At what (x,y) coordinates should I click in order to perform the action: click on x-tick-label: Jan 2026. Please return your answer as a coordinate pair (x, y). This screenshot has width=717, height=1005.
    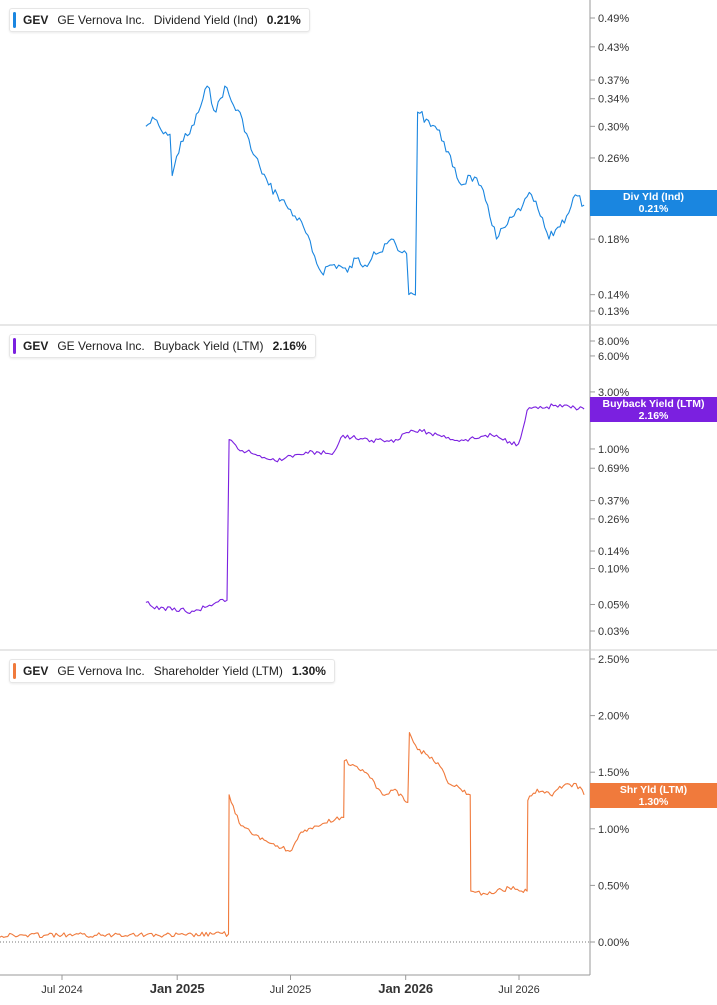
    Looking at the image, I should click on (405, 988).